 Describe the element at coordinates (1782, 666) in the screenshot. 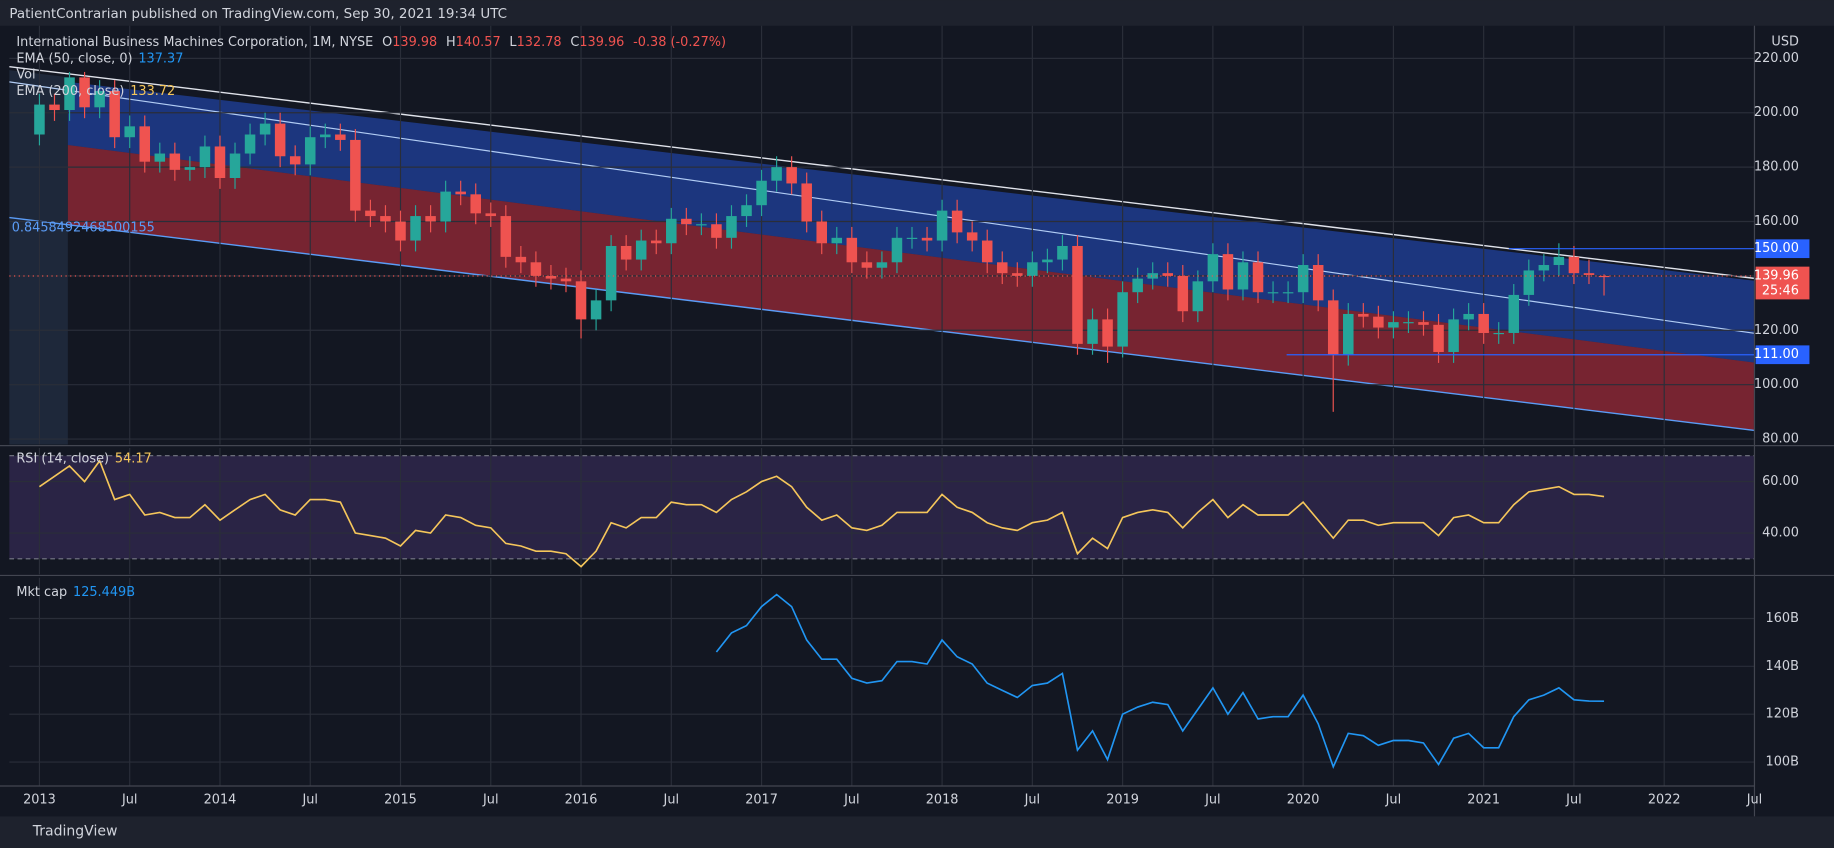

I see `y-tick-label: 140B` at that location.